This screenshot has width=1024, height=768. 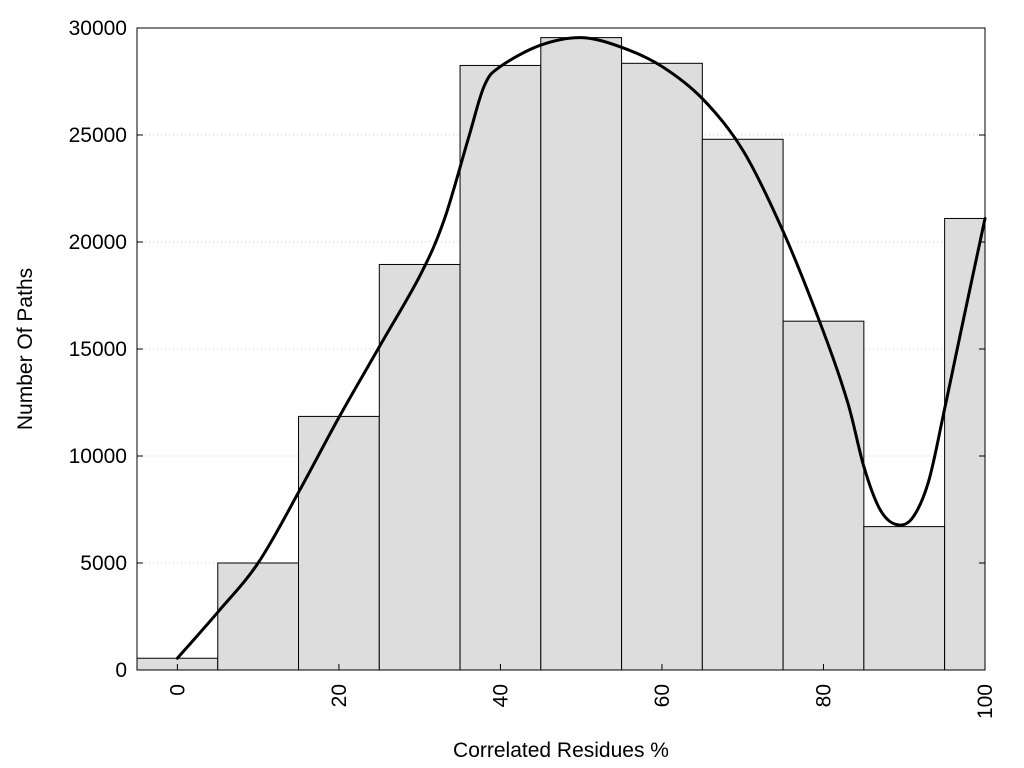 What do you see at coordinates (985, 701) in the screenshot?
I see `x-tick-label: 100` at bounding box center [985, 701].